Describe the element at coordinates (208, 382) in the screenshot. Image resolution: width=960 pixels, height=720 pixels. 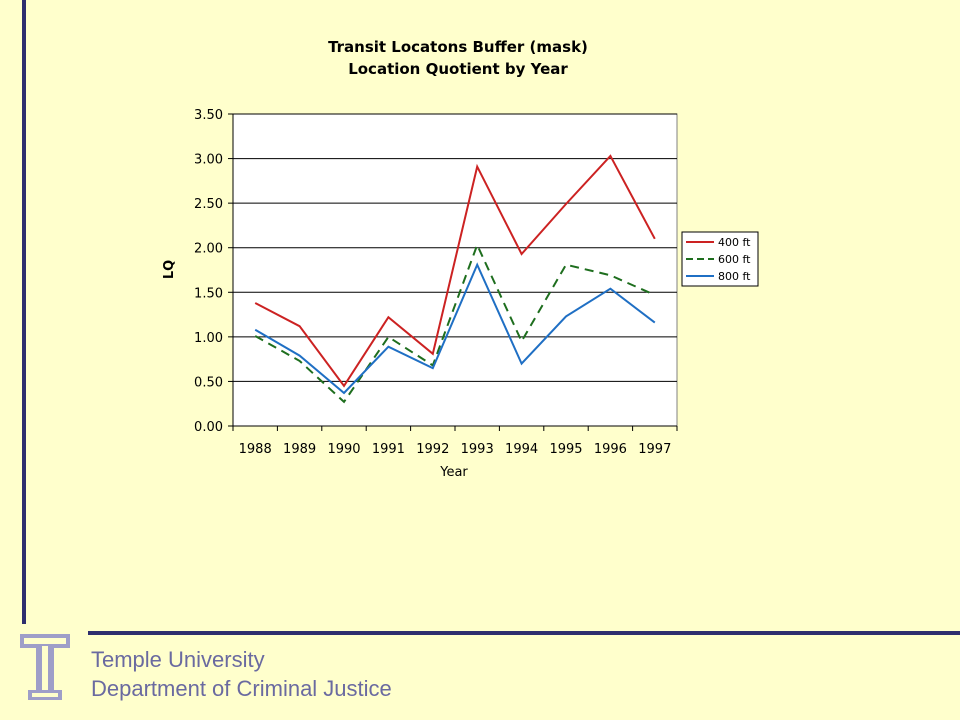
I see `y-tick-label: 0.50` at that location.